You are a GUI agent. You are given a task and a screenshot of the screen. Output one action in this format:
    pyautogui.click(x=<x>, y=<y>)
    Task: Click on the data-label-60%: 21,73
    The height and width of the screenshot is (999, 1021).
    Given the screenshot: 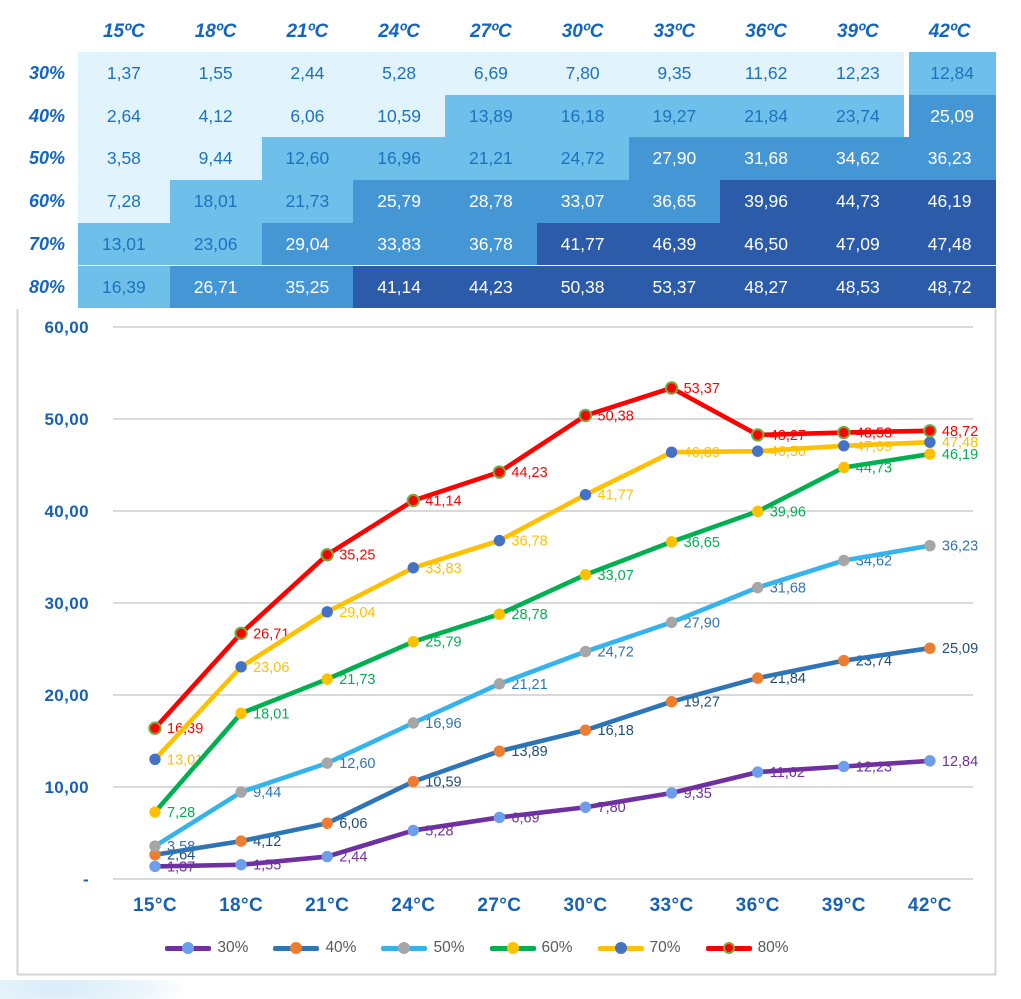 What is the action you would take?
    pyautogui.click(x=357, y=680)
    